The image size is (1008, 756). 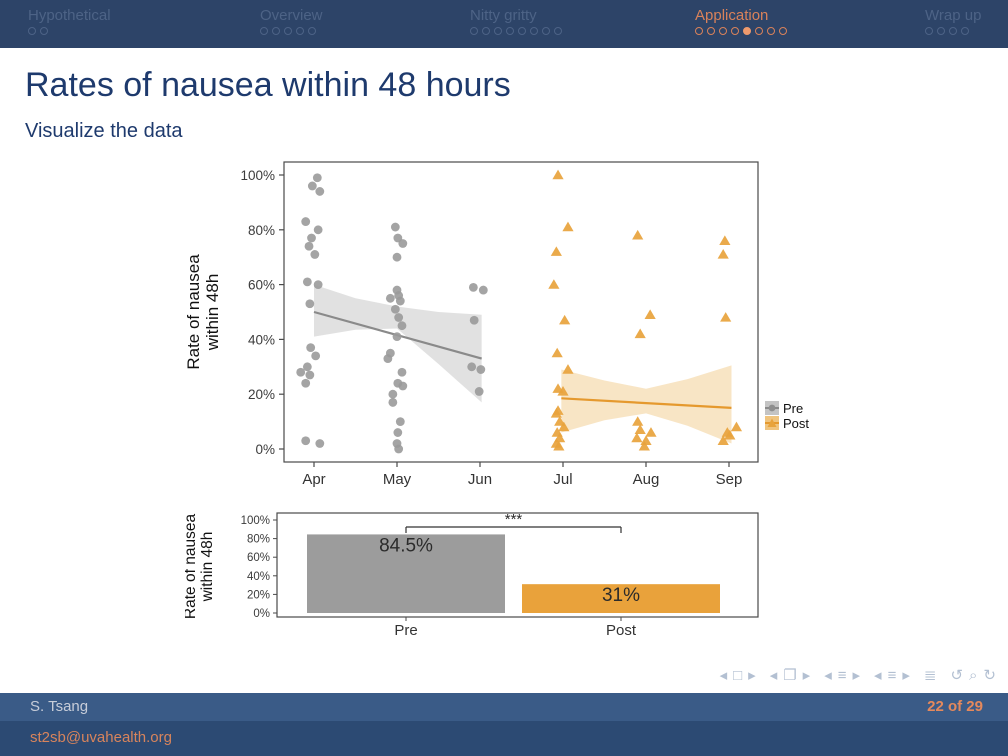 I want to click on nav-group: ↺ ⌕ ↻, so click(x=973, y=676).